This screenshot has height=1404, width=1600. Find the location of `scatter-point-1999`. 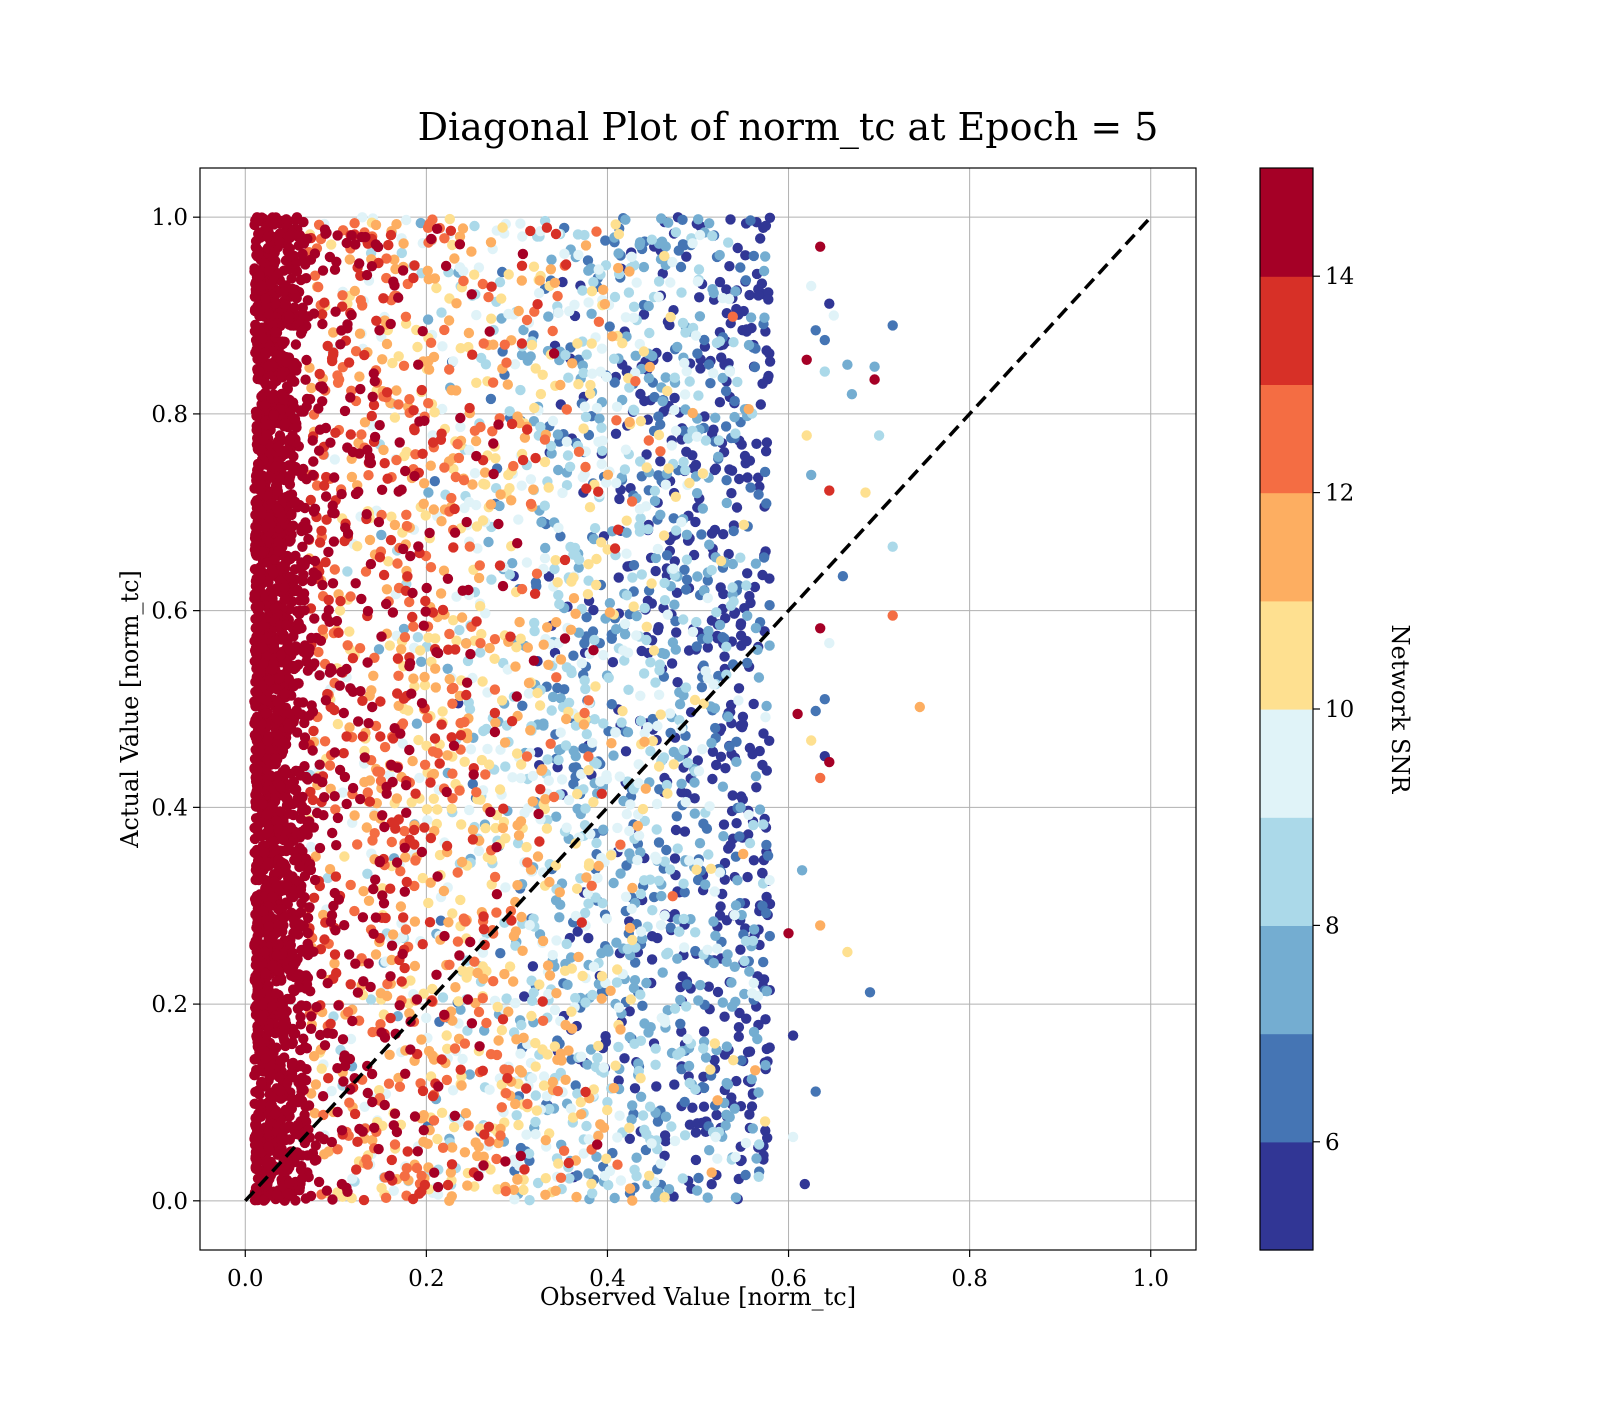

scatter-point-1999 is located at coordinates (622, 711).